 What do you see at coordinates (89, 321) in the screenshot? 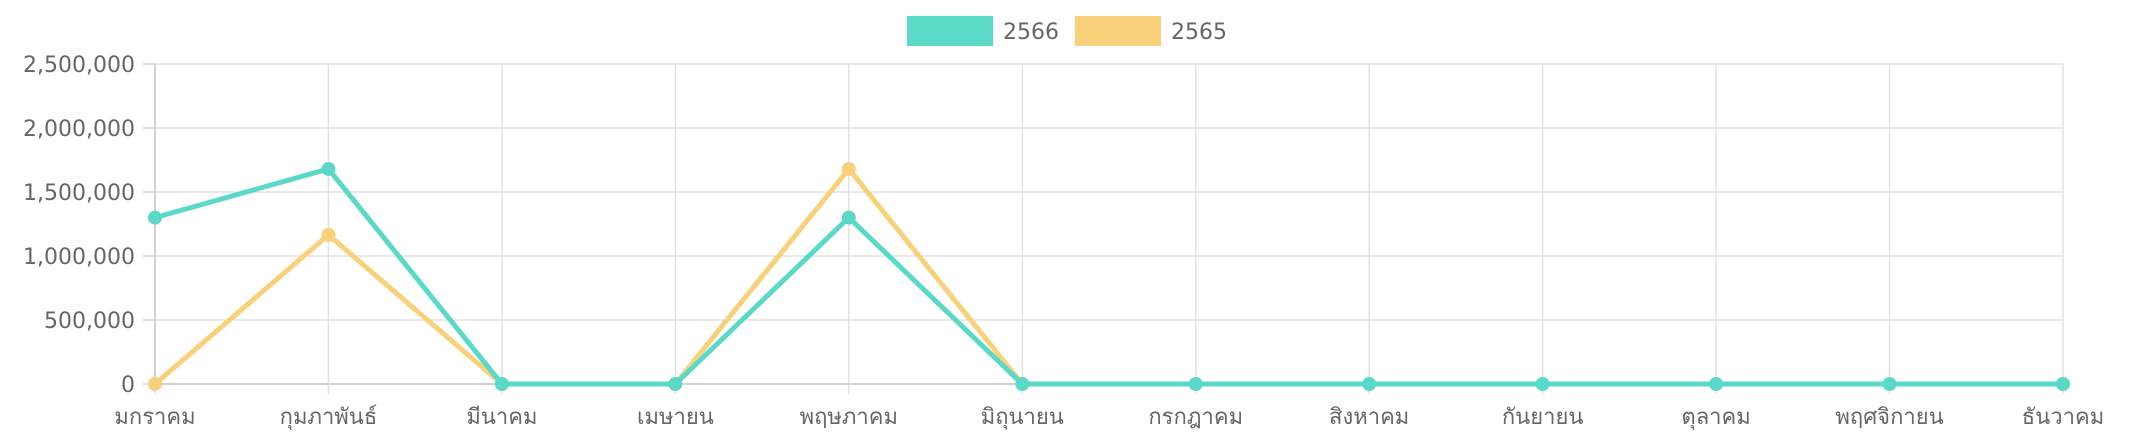
I see `y-tick-label: 500,000` at bounding box center [89, 321].